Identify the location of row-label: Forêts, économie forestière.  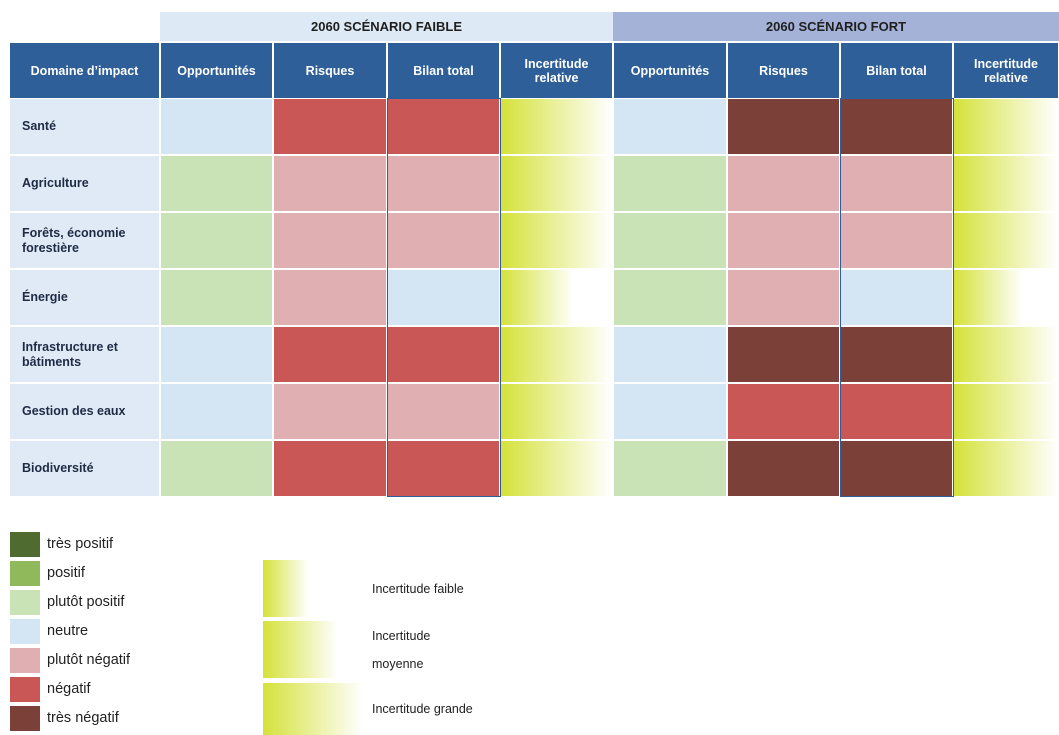
(84, 240).